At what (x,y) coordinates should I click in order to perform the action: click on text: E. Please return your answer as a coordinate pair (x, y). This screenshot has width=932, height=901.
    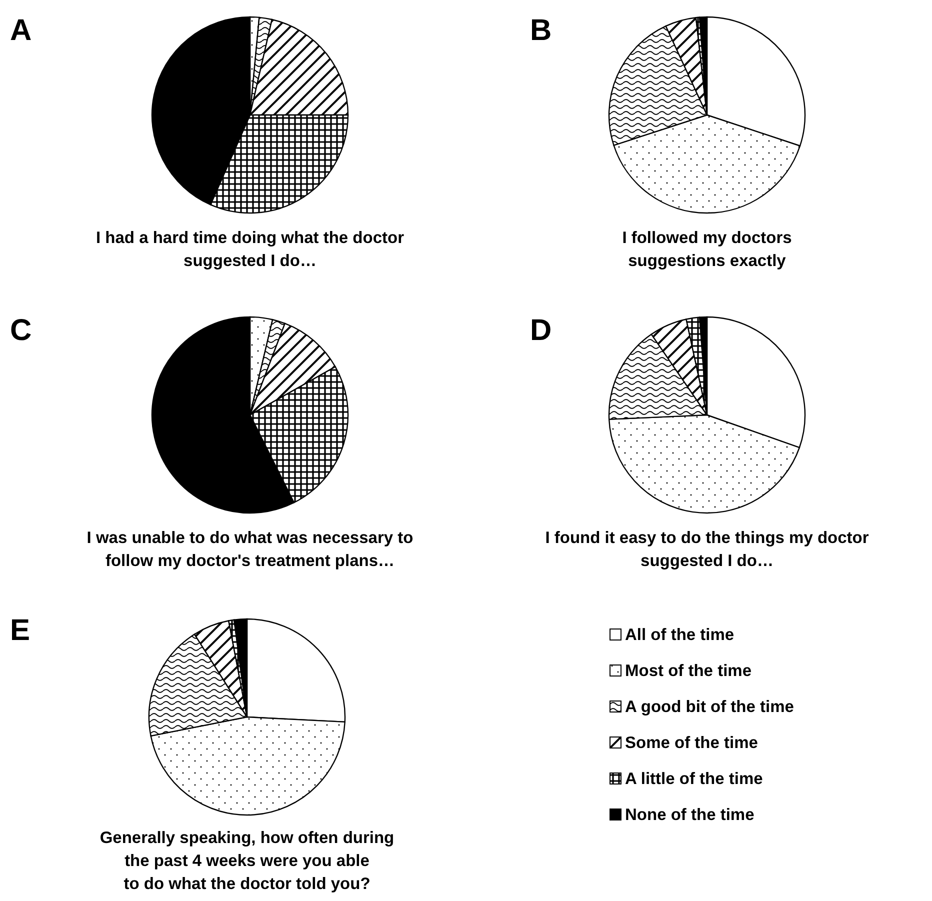
    Looking at the image, I should click on (20, 630).